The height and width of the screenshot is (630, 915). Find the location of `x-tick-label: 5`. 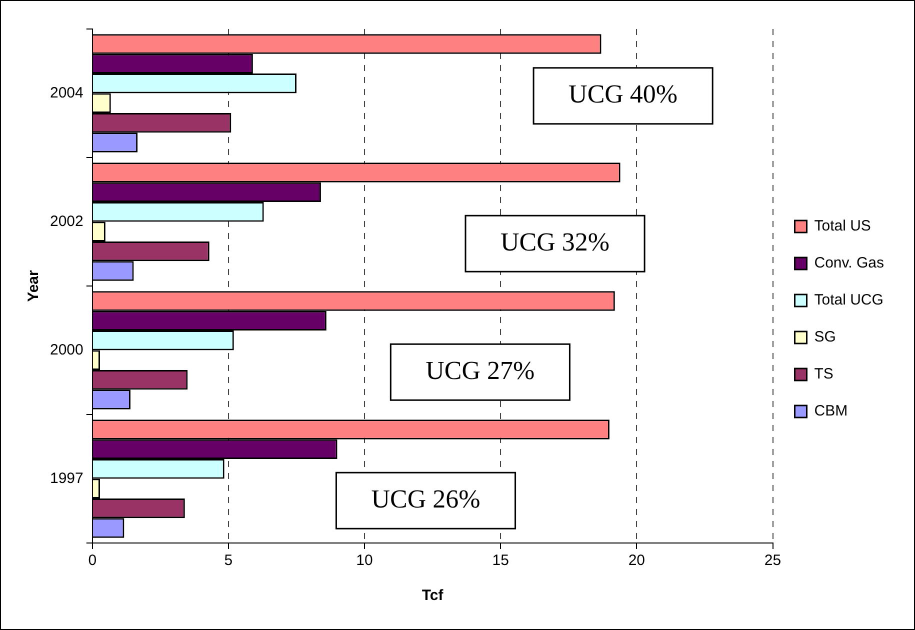

x-tick-label: 5 is located at coordinates (228, 561).